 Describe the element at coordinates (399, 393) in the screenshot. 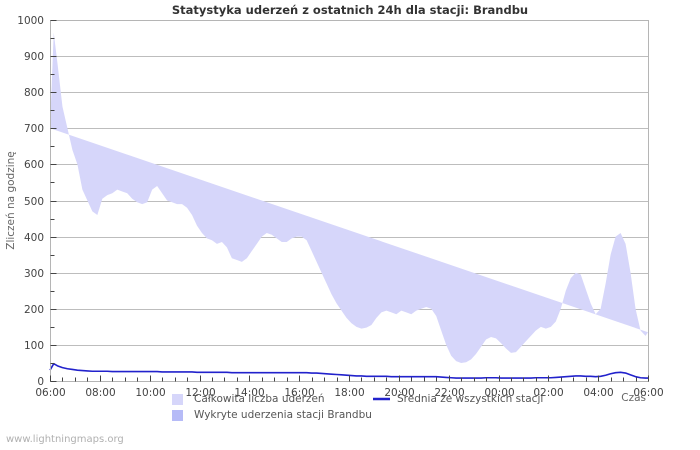

I see `x-tick-label: 20:00` at that location.